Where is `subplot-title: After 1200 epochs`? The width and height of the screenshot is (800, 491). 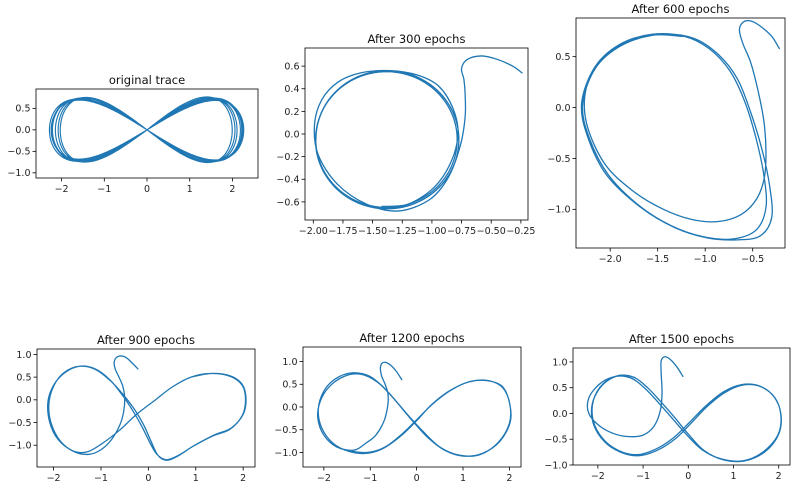 subplot-title: After 1200 epochs is located at coordinates (411, 338).